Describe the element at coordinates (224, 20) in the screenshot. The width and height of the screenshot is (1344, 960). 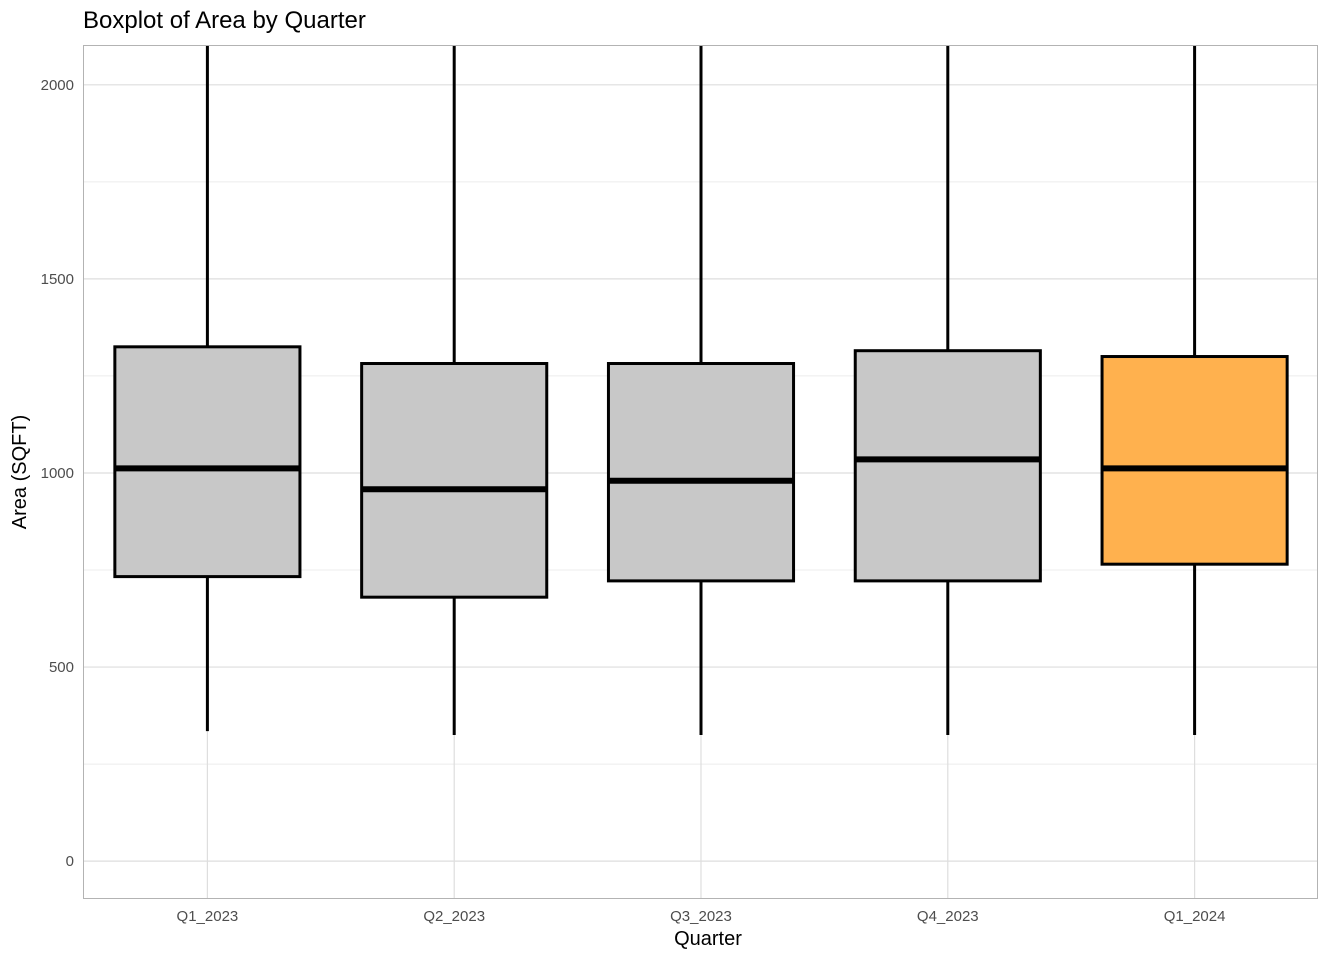
I see `chart-title: Boxplot of Area by Quarter` at that location.